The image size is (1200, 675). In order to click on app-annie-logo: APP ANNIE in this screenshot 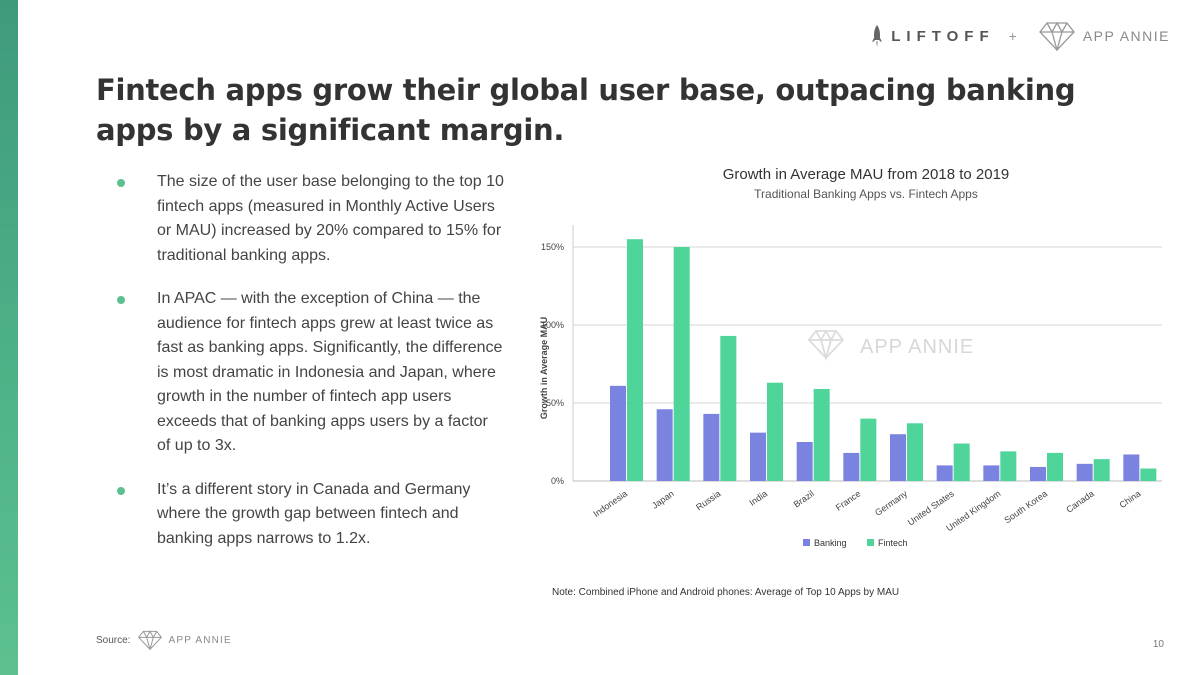, I will do `click(1104, 36)`.